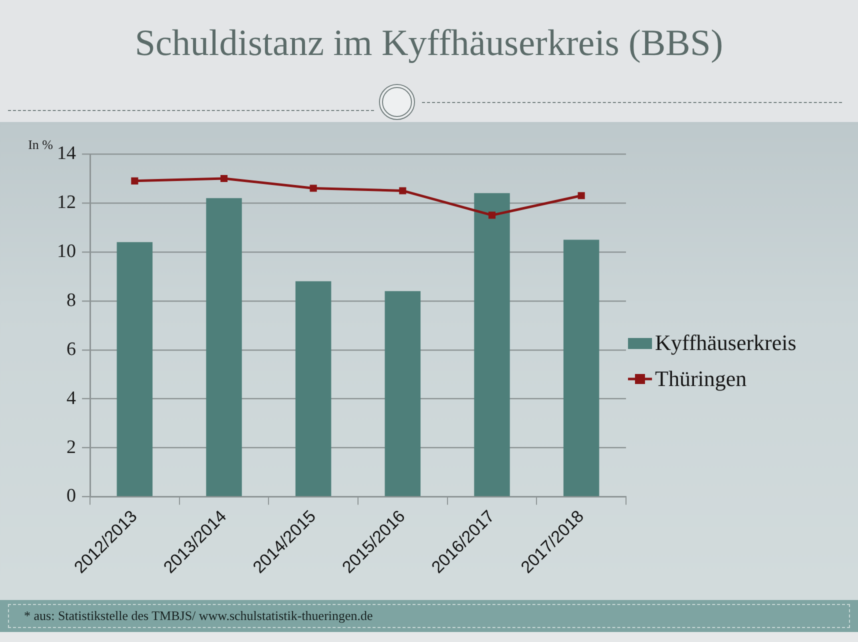 Image resolution: width=858 pixels, height=642 pixels. What do you see at coordinates (71, 349) in the screenshot?
I see `y-tick-label: 6` at bounding box center [71, 349].